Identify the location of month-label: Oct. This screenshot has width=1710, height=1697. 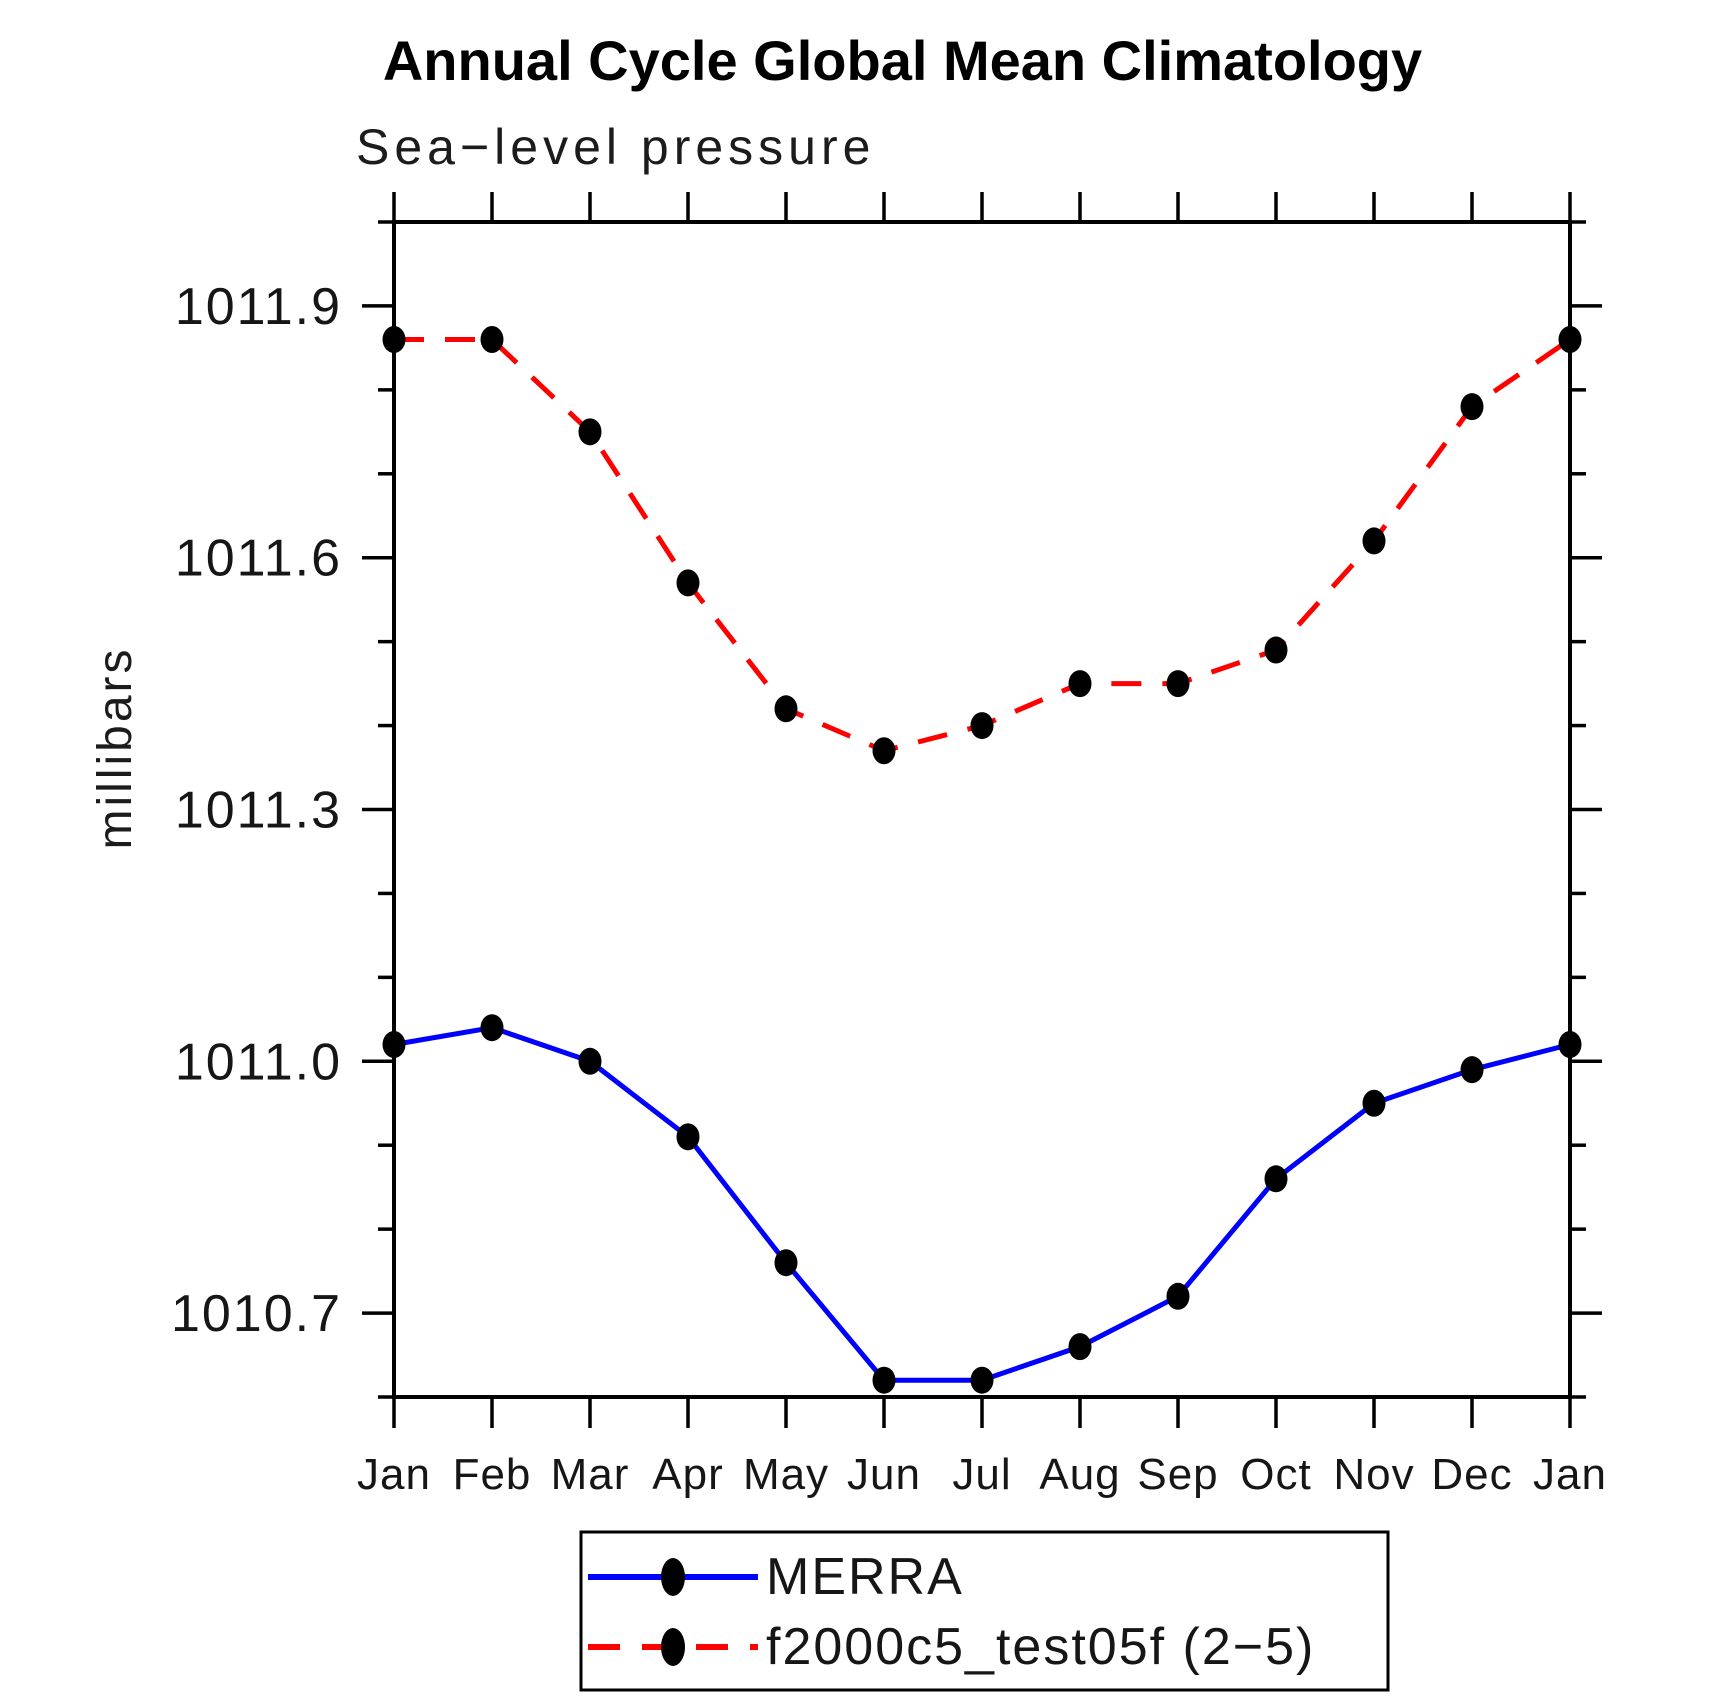
(1275, 1474).